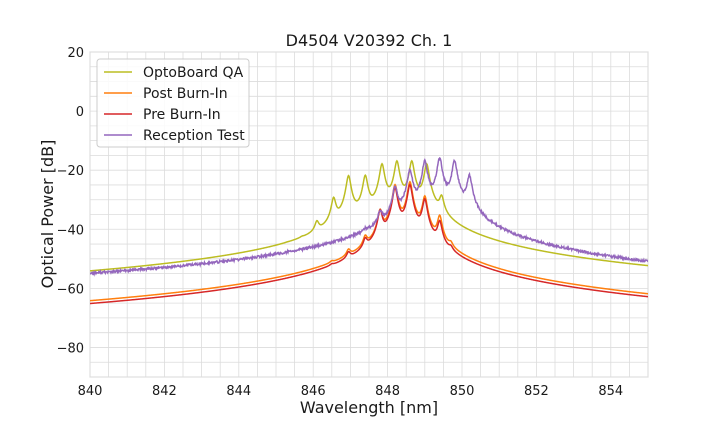 The width and height of the screenshot is (720, 432). I want to click on x-tick-label: 840, so click(90, 391).